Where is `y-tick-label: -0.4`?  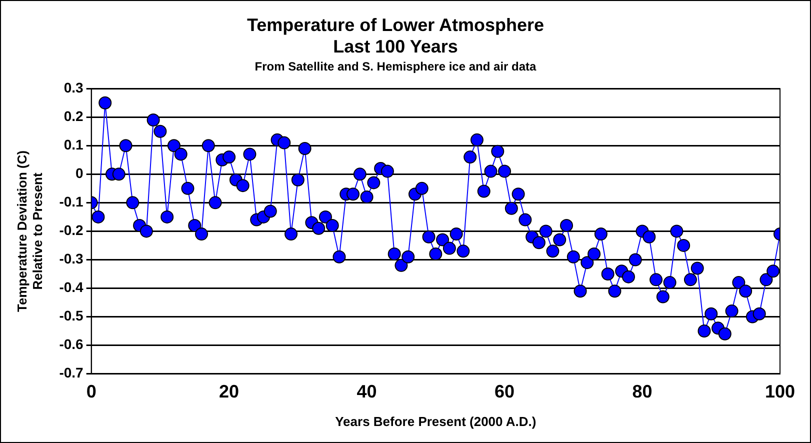 y-tick-label: -0.4 is located at coordinates (71, 287).